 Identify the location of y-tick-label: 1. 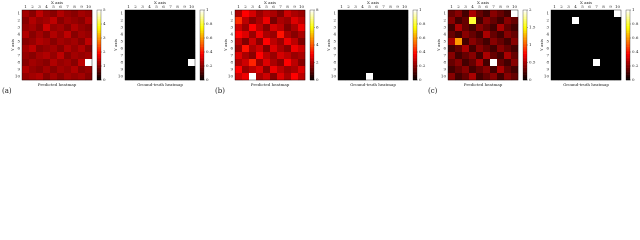
(444, 13).